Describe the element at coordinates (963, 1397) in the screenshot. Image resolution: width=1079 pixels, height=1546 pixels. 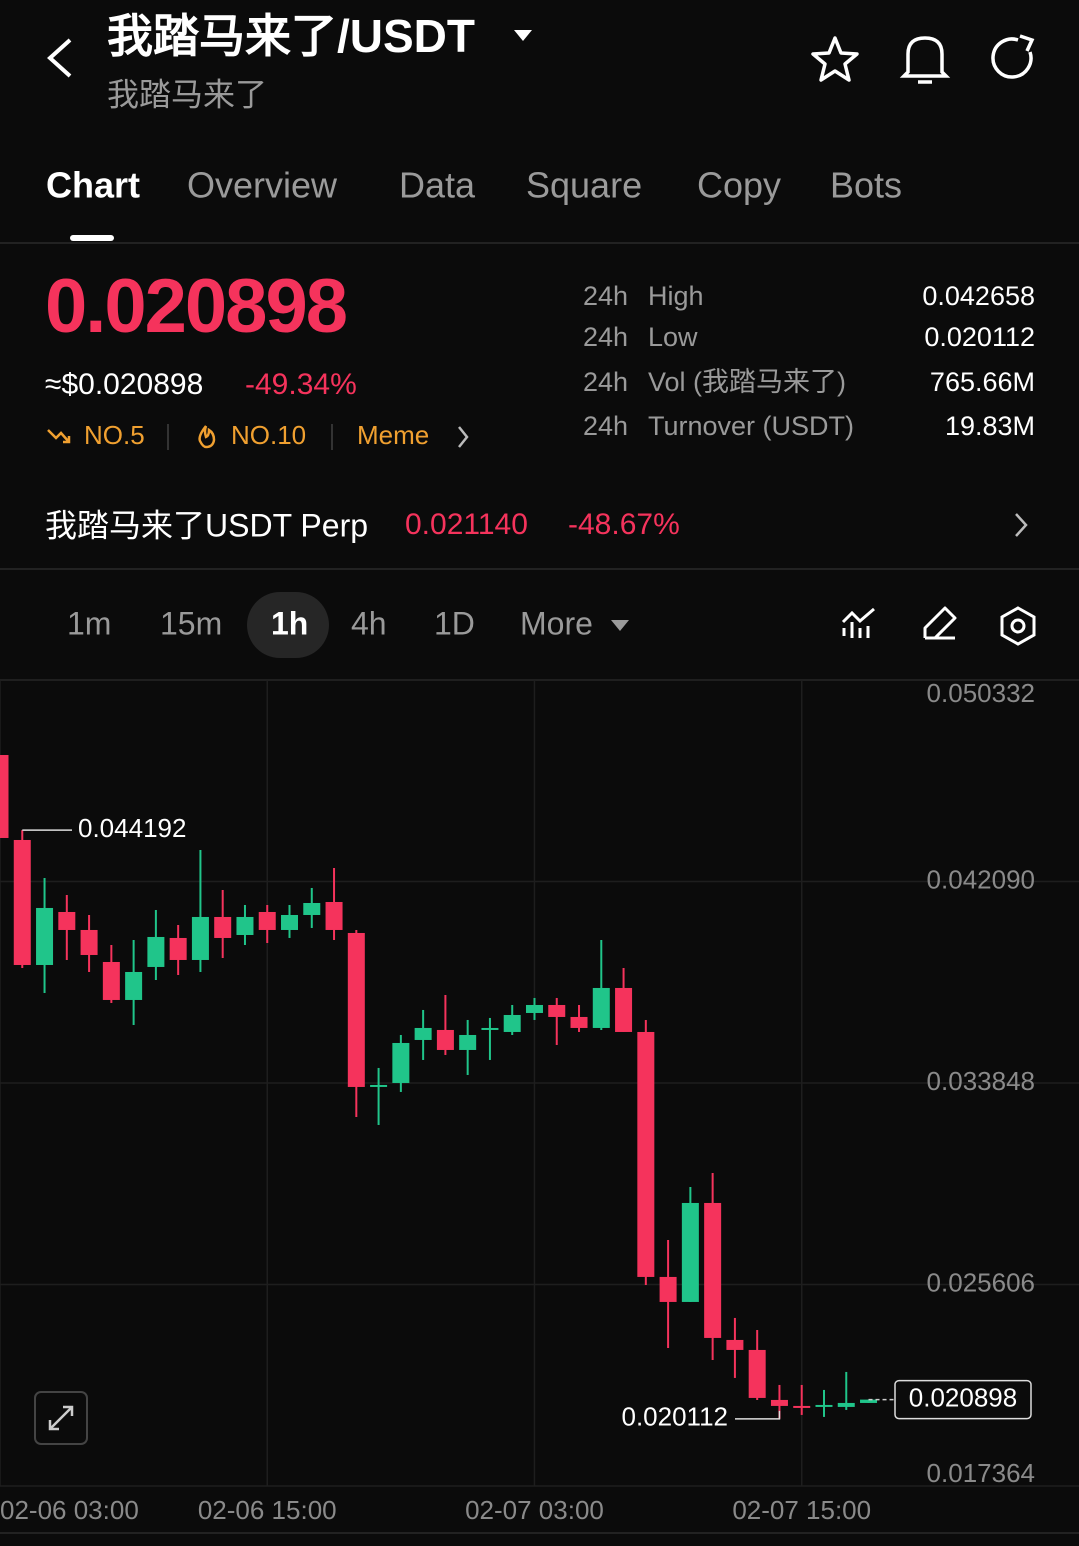
I see `last-price-label: 0.020898` at that location.